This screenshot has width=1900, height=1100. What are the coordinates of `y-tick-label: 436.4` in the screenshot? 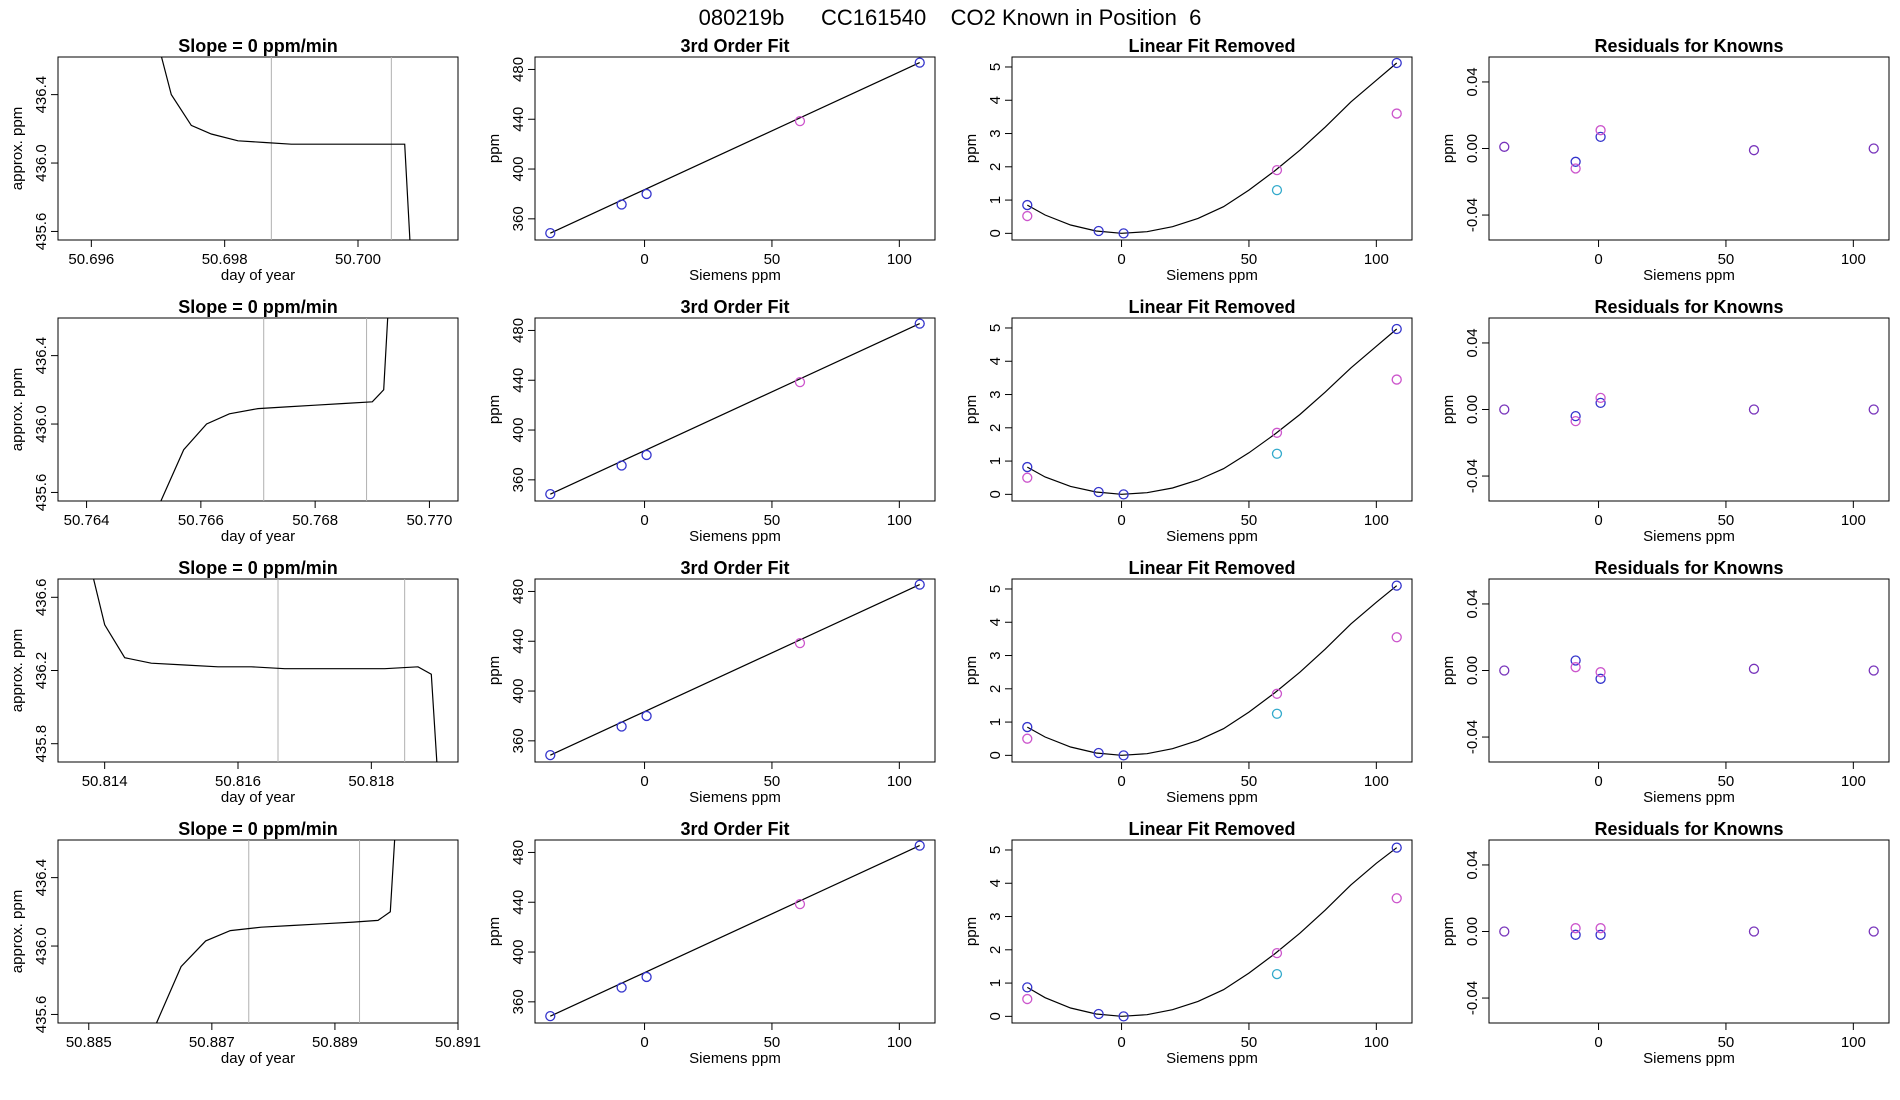 It's located at (41, 356).